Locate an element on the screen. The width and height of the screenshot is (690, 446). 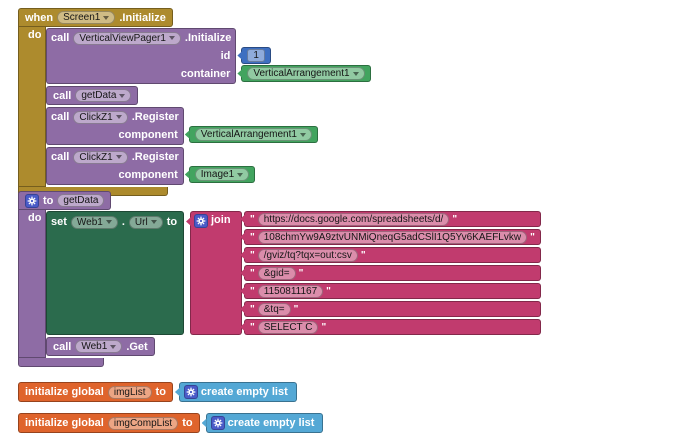
procedure-dropdown-value: getData is located at coordinates (99, 95).